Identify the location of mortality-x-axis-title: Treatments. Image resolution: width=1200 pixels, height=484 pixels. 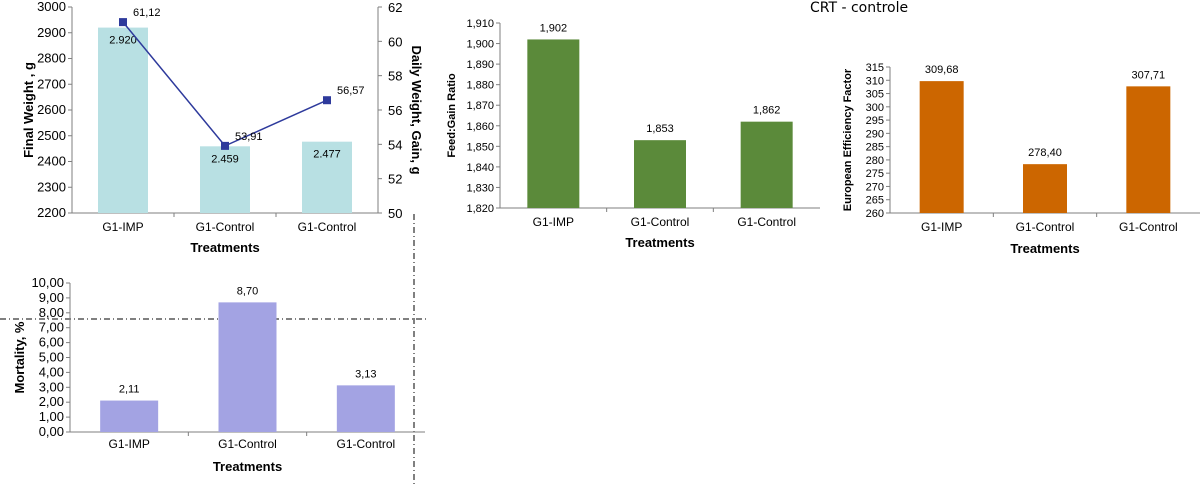
(247, 466).